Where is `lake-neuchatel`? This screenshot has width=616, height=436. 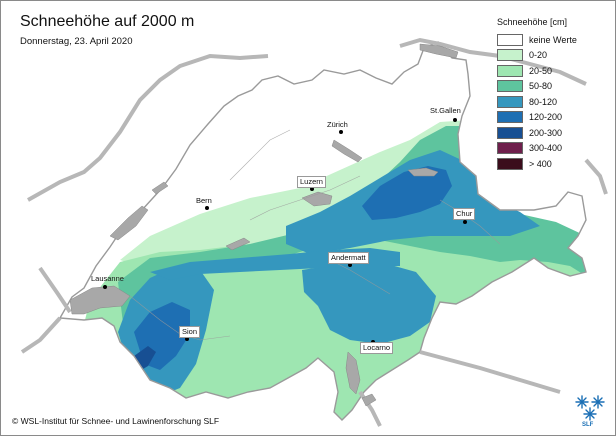 lake-neuchatel is located at coordinates (129, 223).